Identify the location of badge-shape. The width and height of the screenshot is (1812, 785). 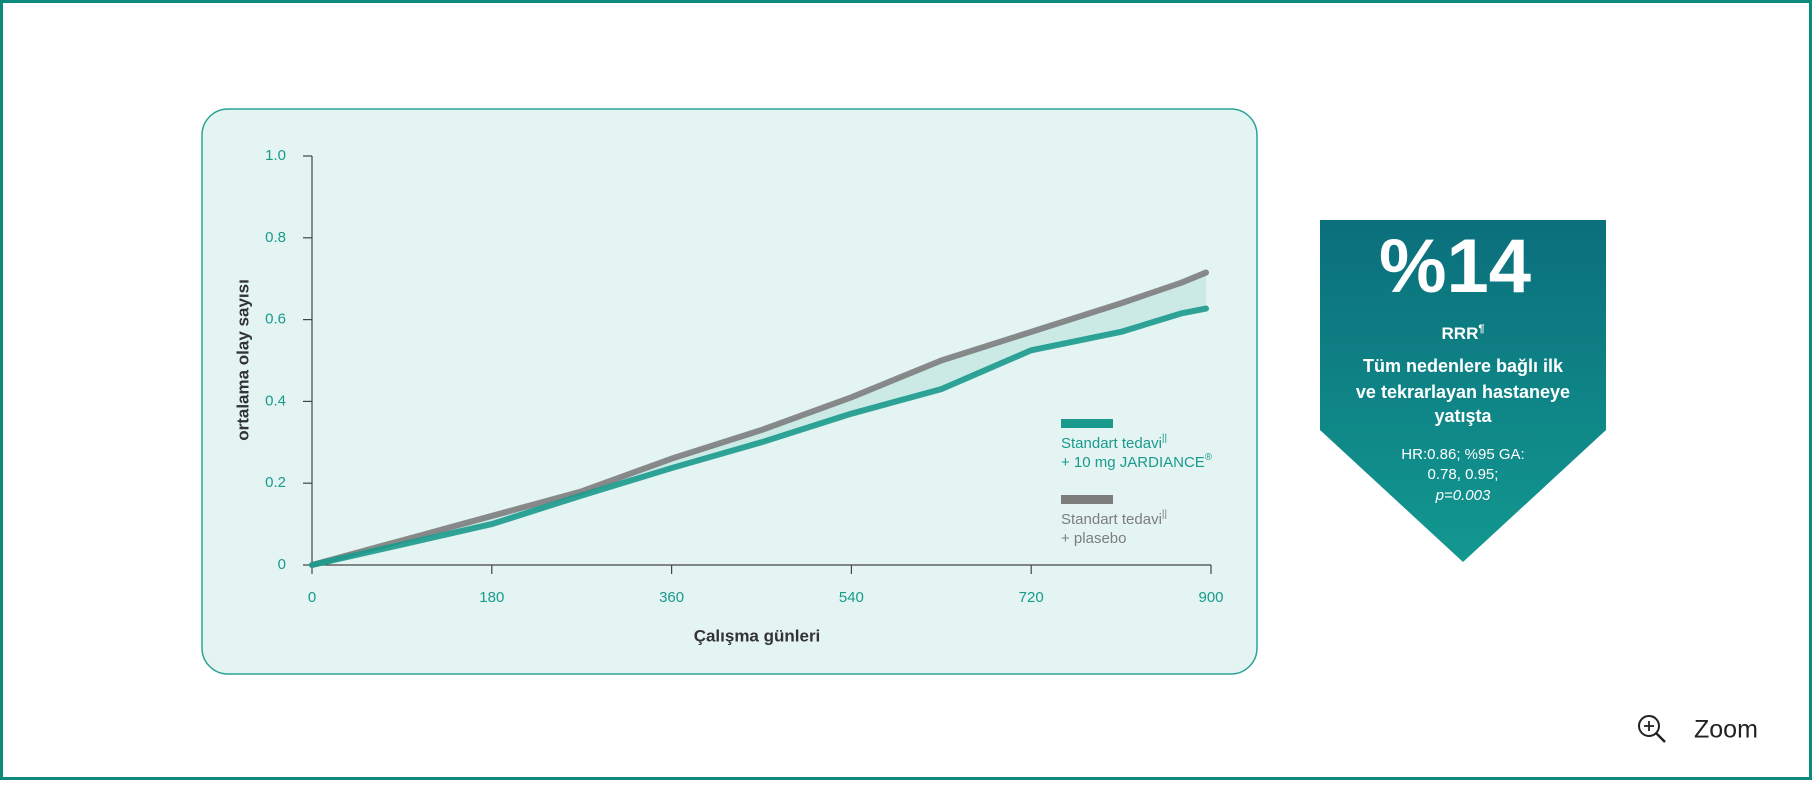
(1463, 391).